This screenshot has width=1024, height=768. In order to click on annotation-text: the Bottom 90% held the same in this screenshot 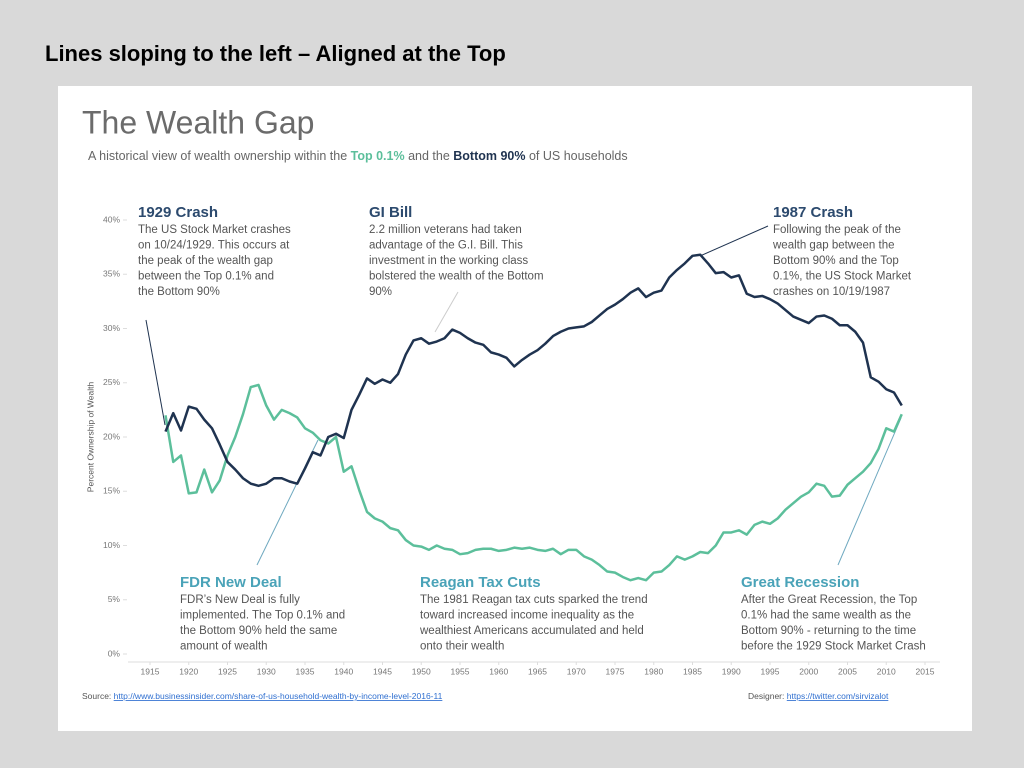, I will do `click(258, 631)`.